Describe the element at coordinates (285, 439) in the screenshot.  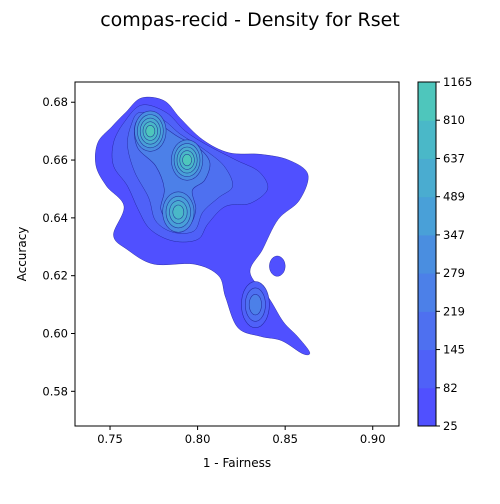
I see `x-tick-label: 0.85` at that location.